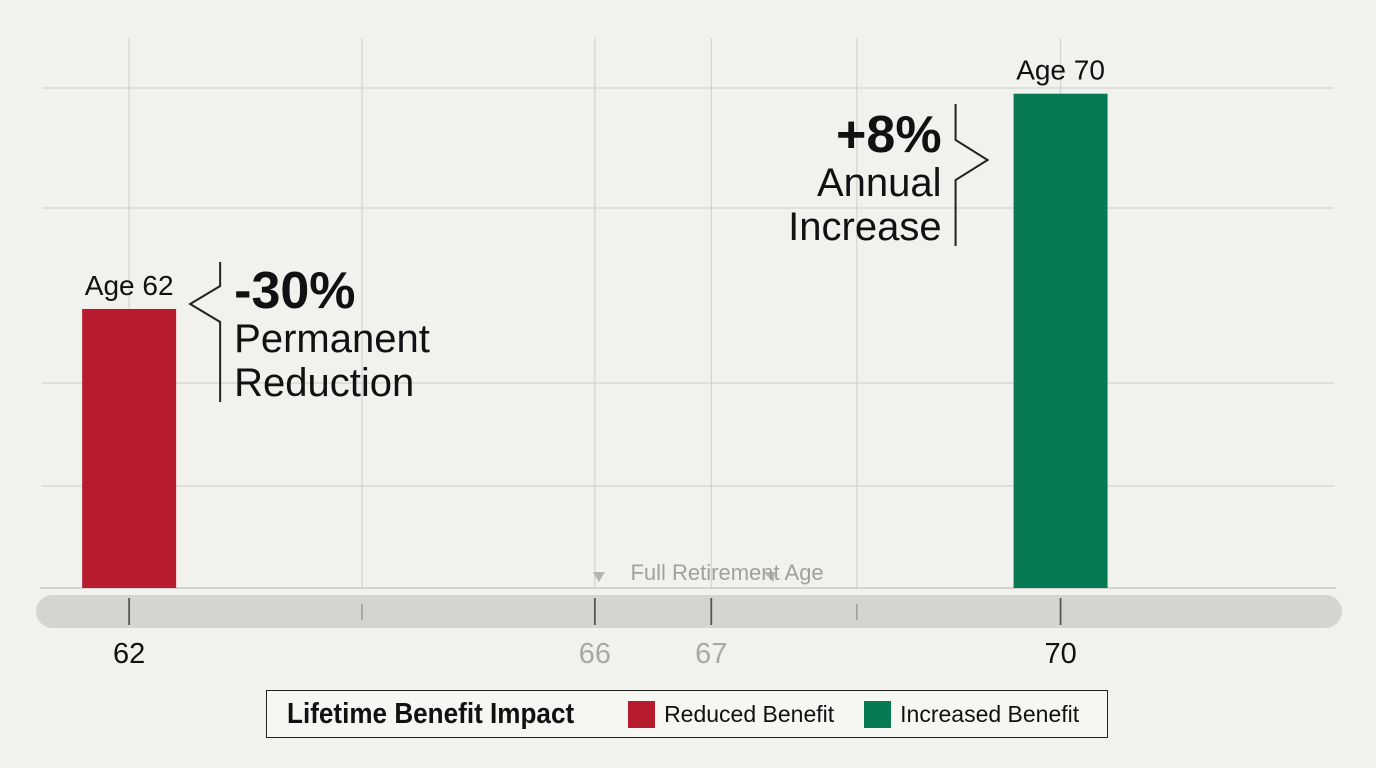  What do you see at coordinates (726, 572) in the screenshot?
I see `fra-label: Full Retirement Age` at bounding box center [726, 572].